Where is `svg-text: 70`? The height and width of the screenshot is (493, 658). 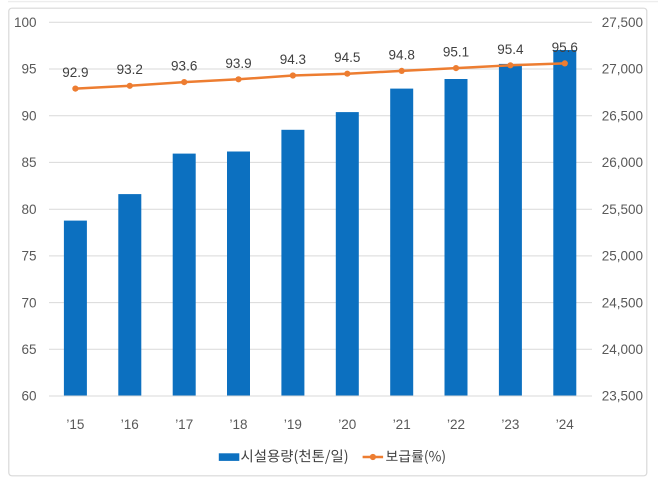 svg-text: 70 is located at coordinates (28, 302).